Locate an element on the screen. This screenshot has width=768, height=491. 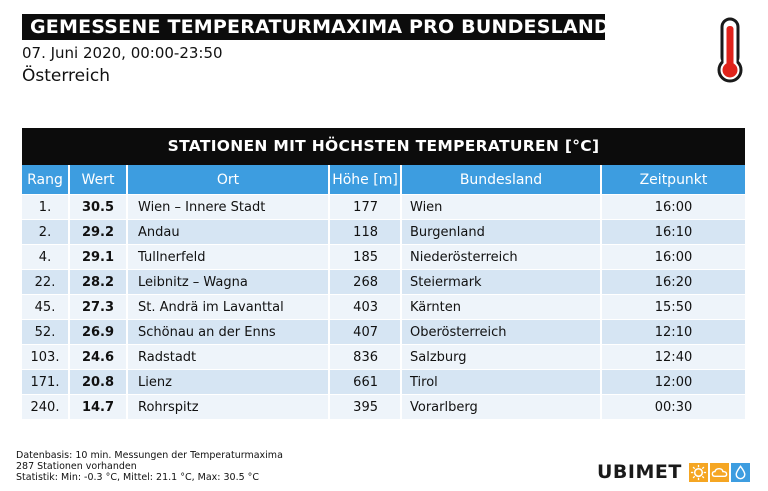
cell-hoehe: 407 is located at coordinates (366, 331).